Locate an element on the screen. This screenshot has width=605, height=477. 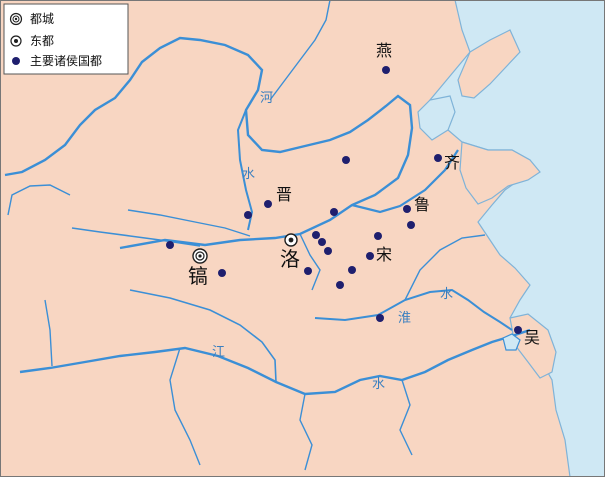
east-capital-marker-luo is located at coordinates (291, 240).